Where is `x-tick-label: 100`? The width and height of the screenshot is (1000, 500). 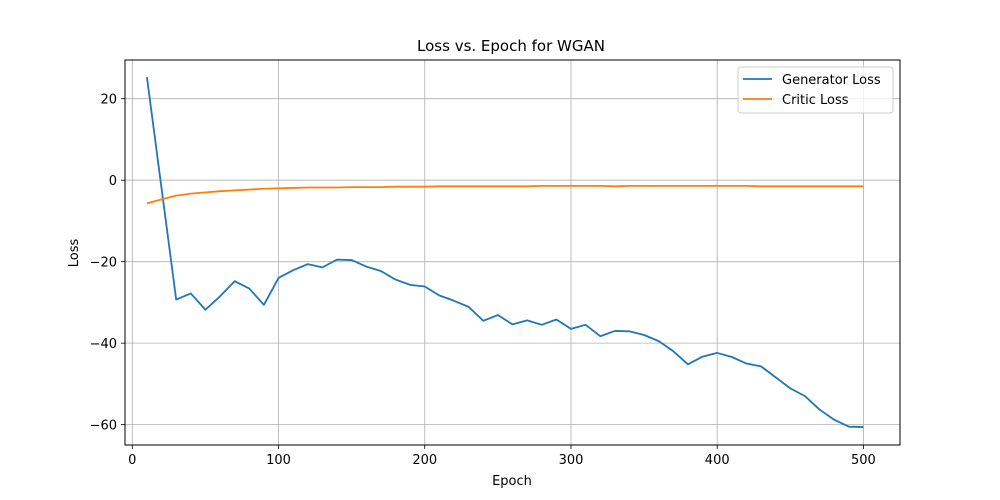
x-tick-label: 100 is located at coordinates (278, 460).